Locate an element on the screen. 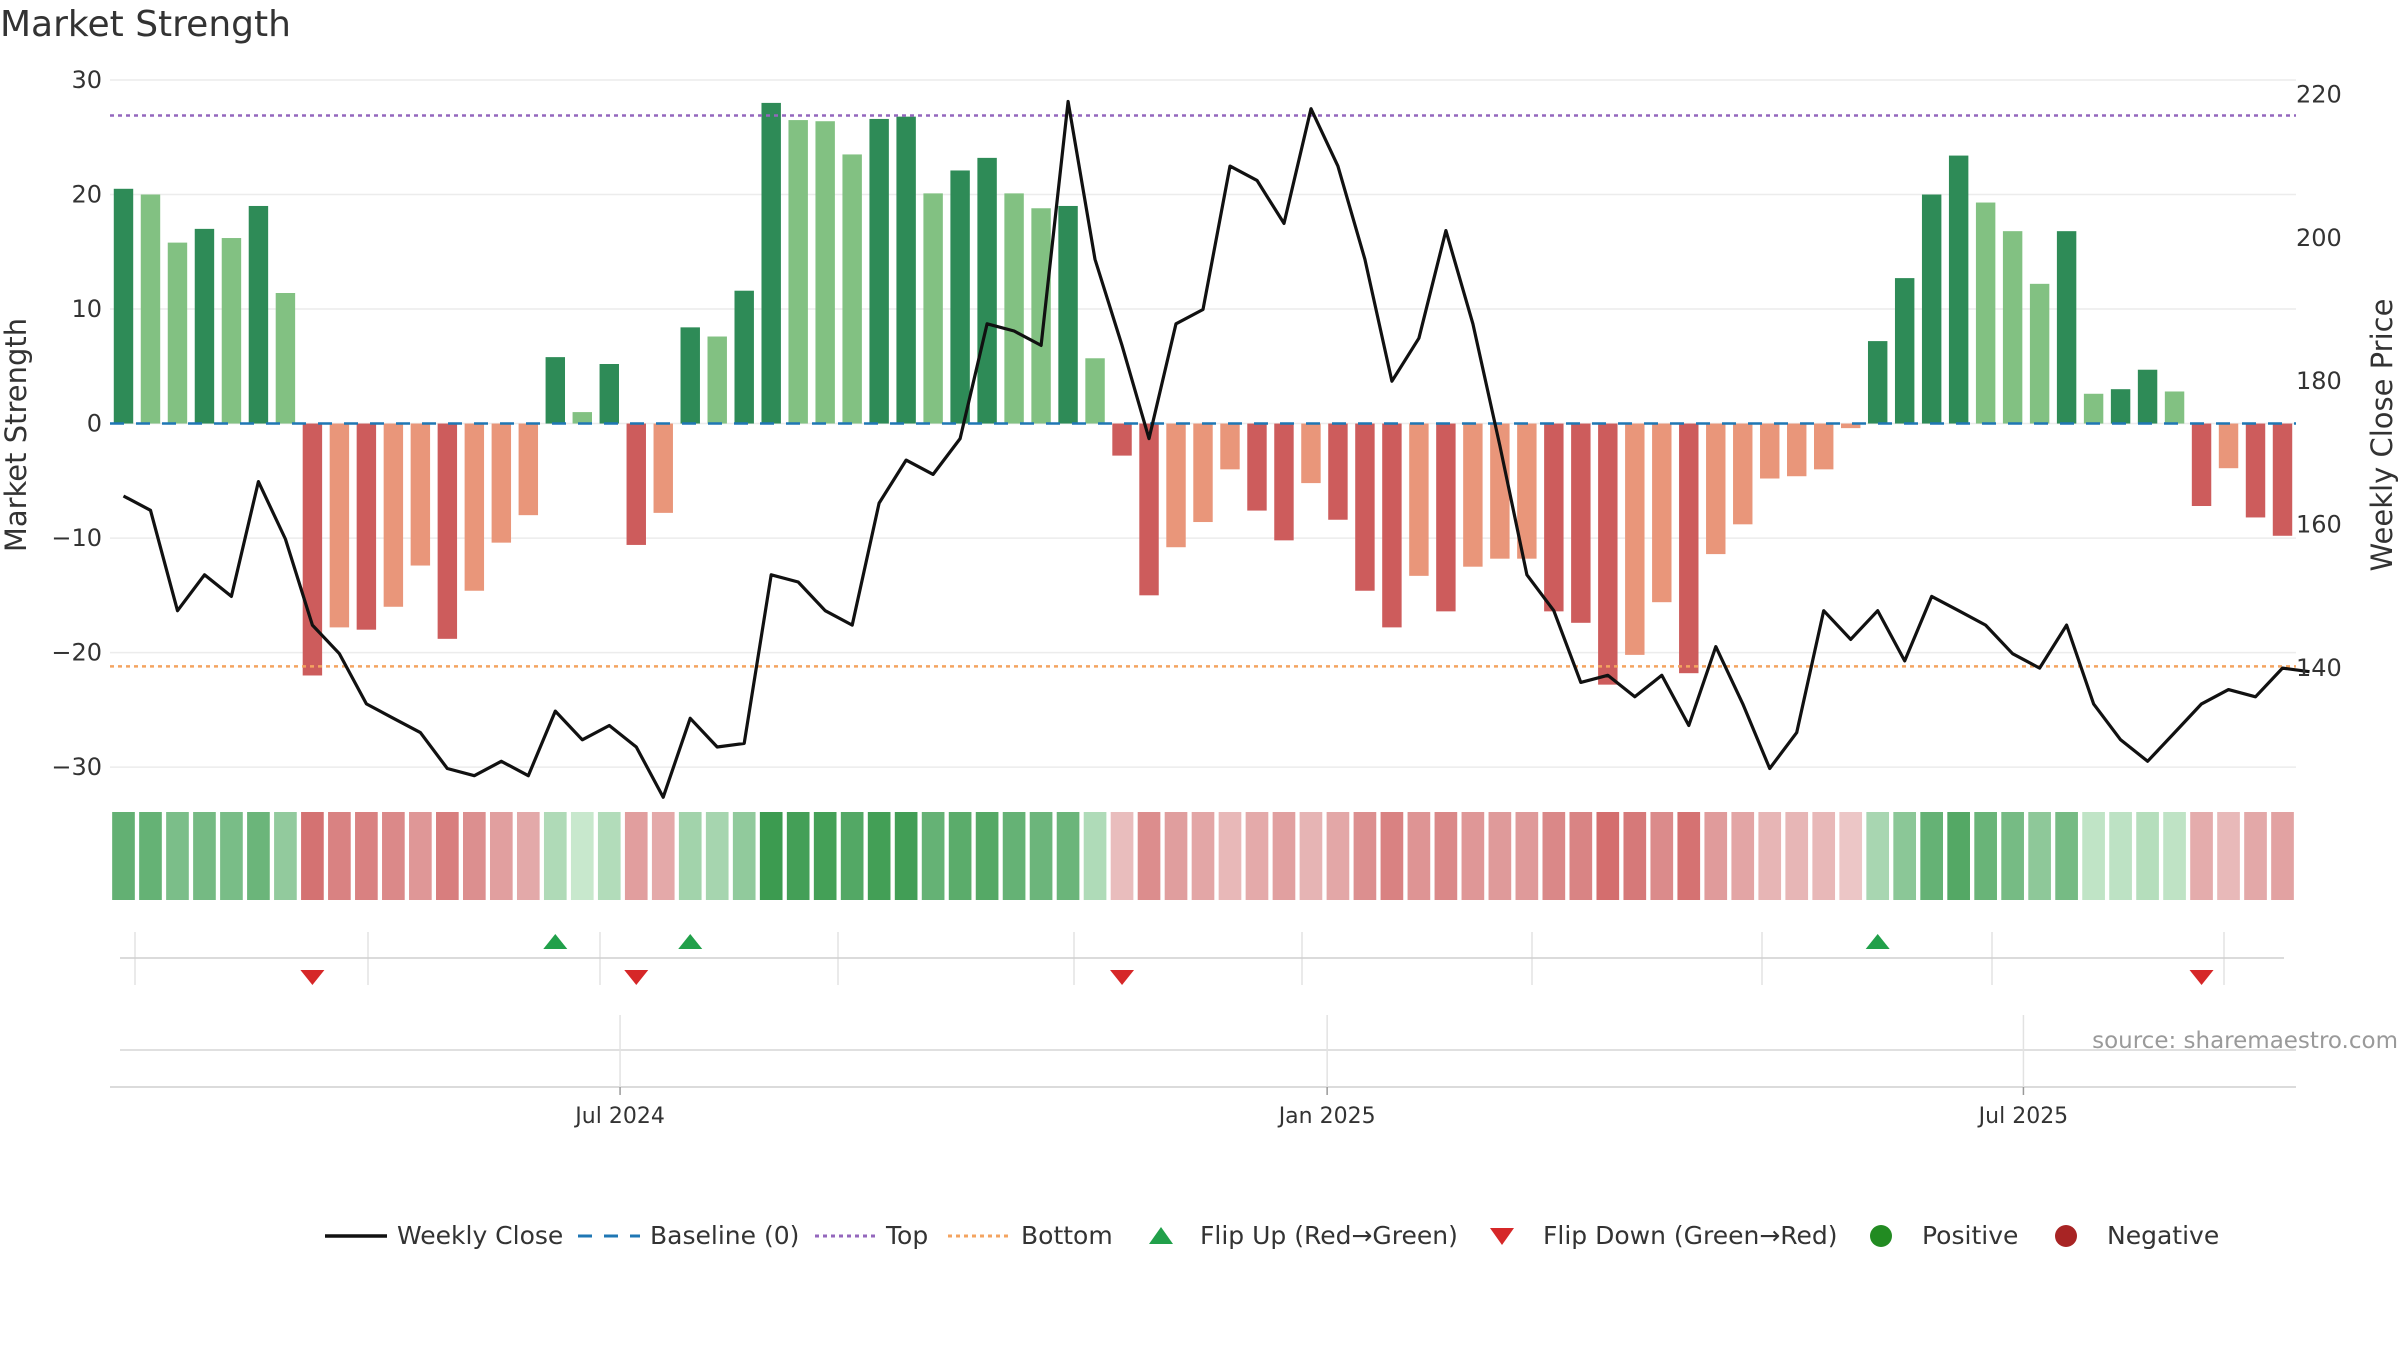  y-tick-label: −30 is located at coordinates (76, 767).